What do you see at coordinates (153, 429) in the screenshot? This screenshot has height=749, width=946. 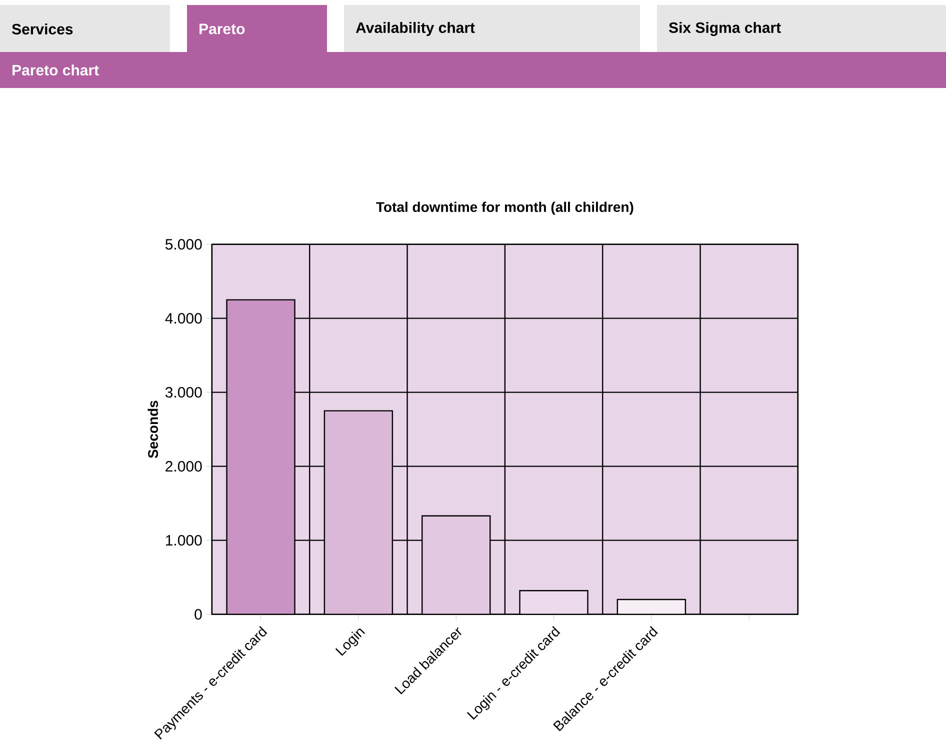 I see `y-axis-title: Seconds` at bounding box center [153, 429].